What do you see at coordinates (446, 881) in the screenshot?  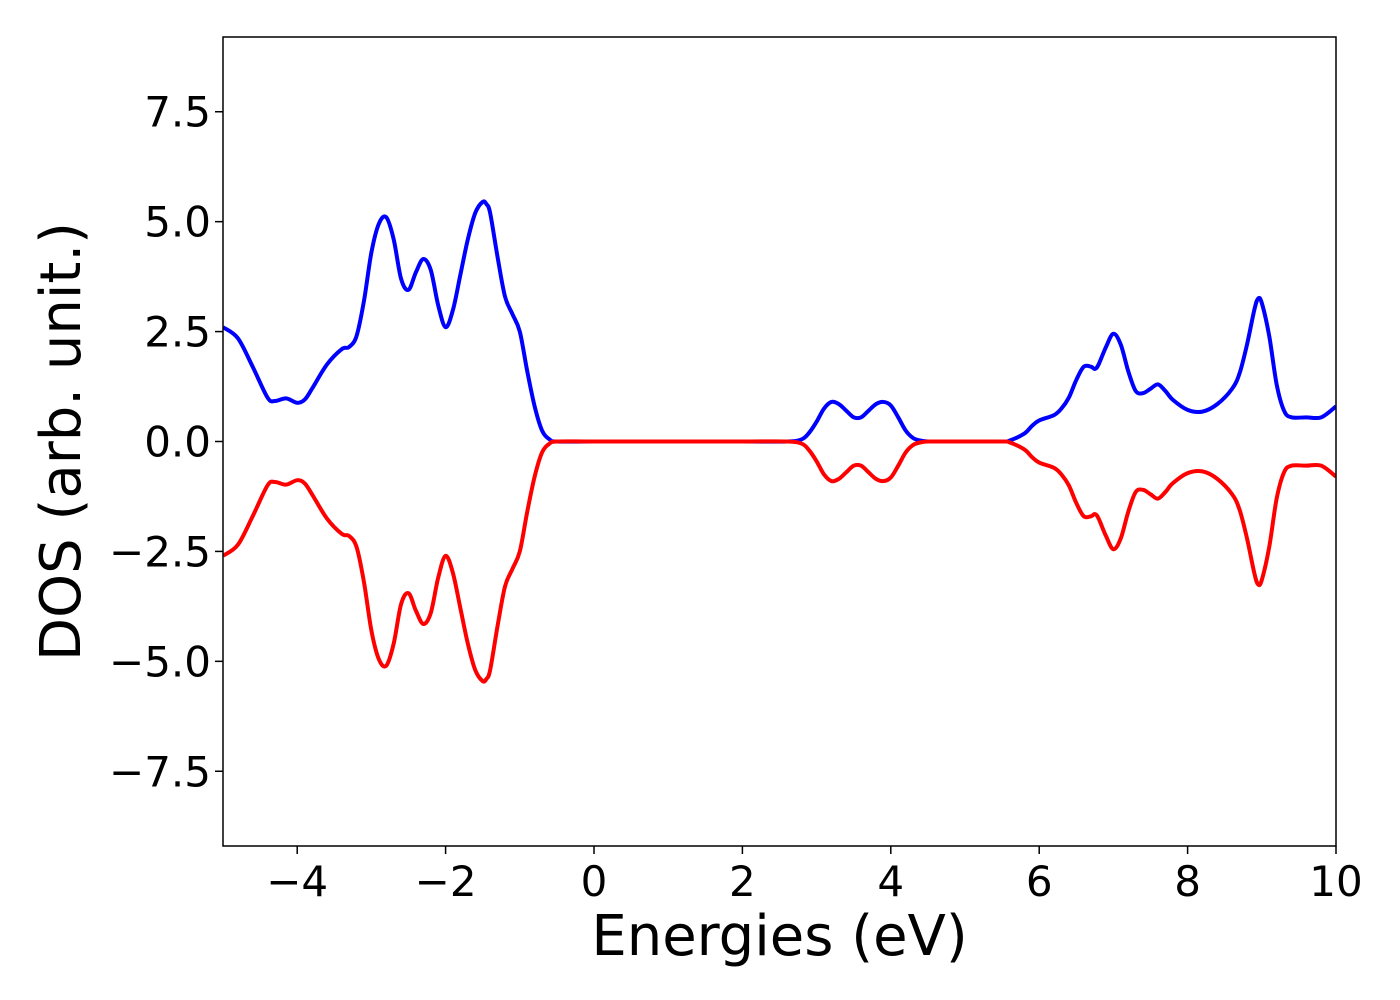 I see `x-tick-label: −2` at bounding box center [446, 881].